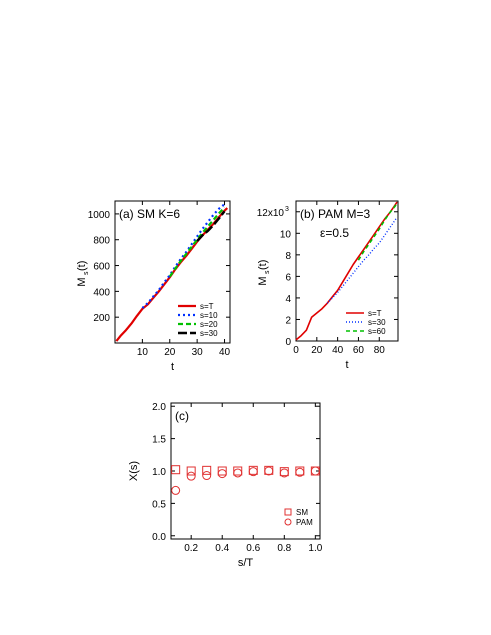 This screenshot has height=635, width=491. Describe the element at coordinates (335, 214) in the screenshot. I see `panel-label: (b) PAM M=3` at that location.